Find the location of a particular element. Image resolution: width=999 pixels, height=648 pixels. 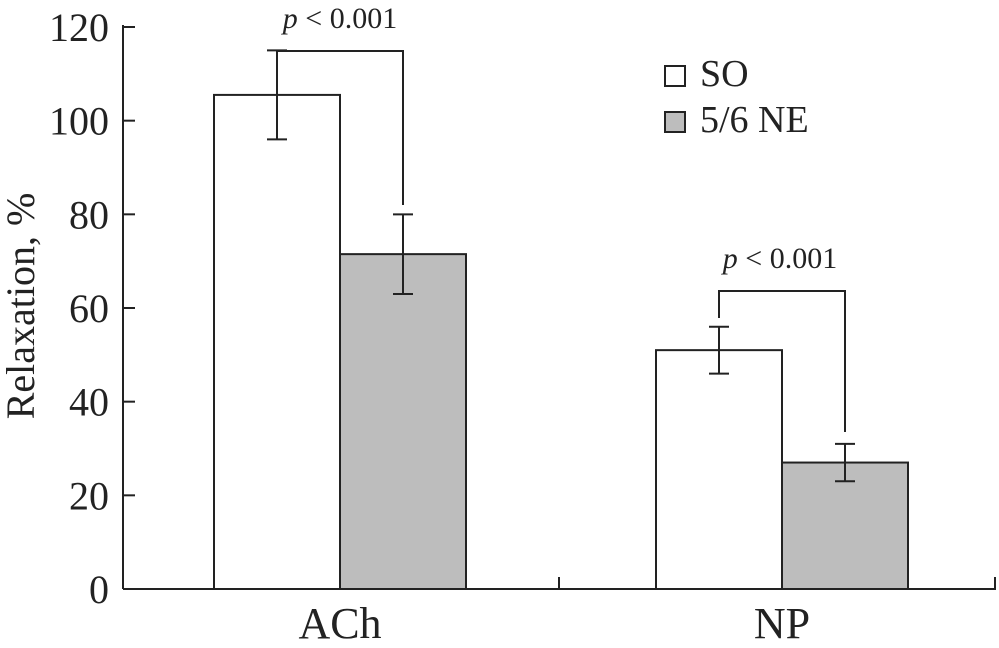

legend: SO5/6 NE is located at coordinates (736, 97).